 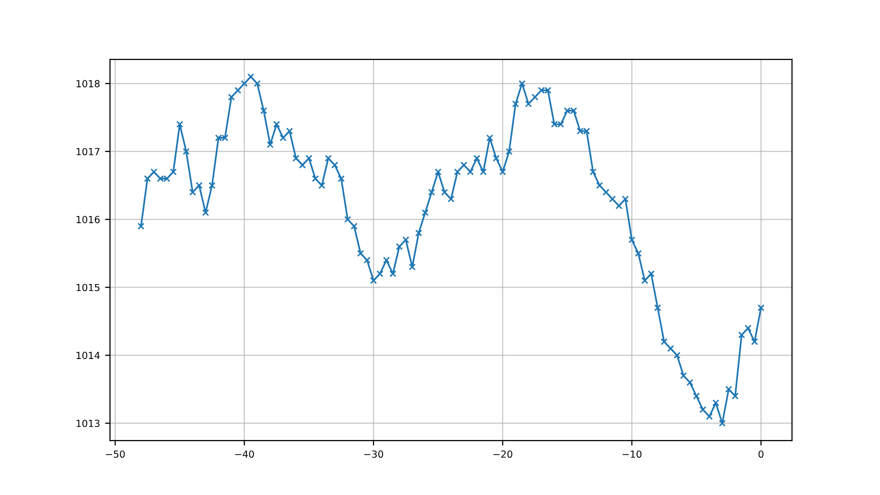 I want to click on x-tick-label: −10, so click(x=632, y=454).